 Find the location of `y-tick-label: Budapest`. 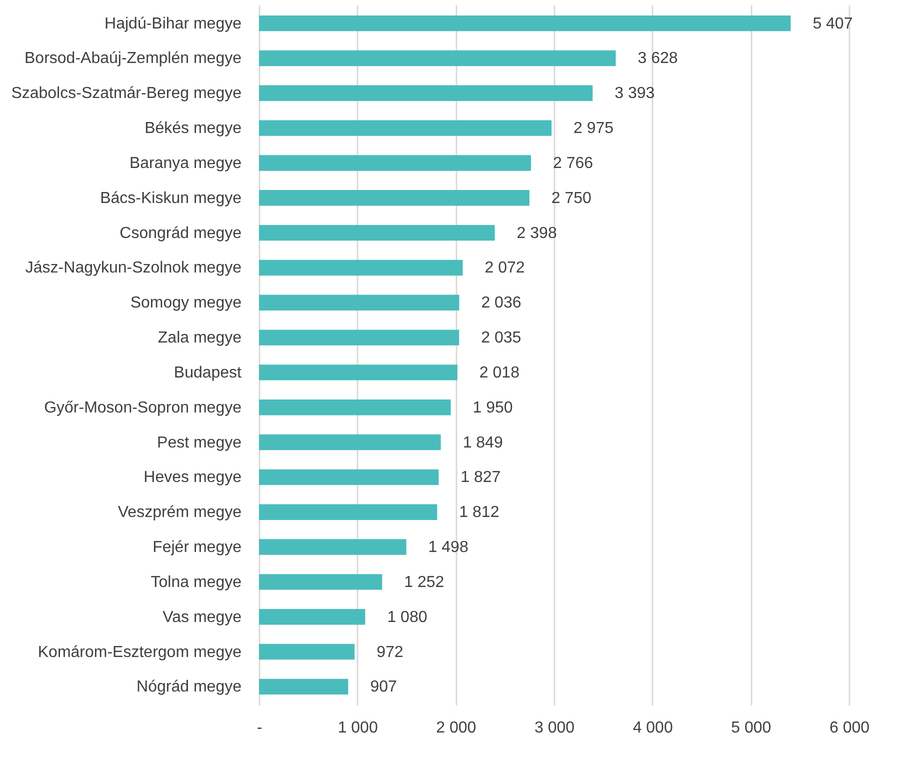

y-tick-label: Budapest is located at coordinates (208, 373).